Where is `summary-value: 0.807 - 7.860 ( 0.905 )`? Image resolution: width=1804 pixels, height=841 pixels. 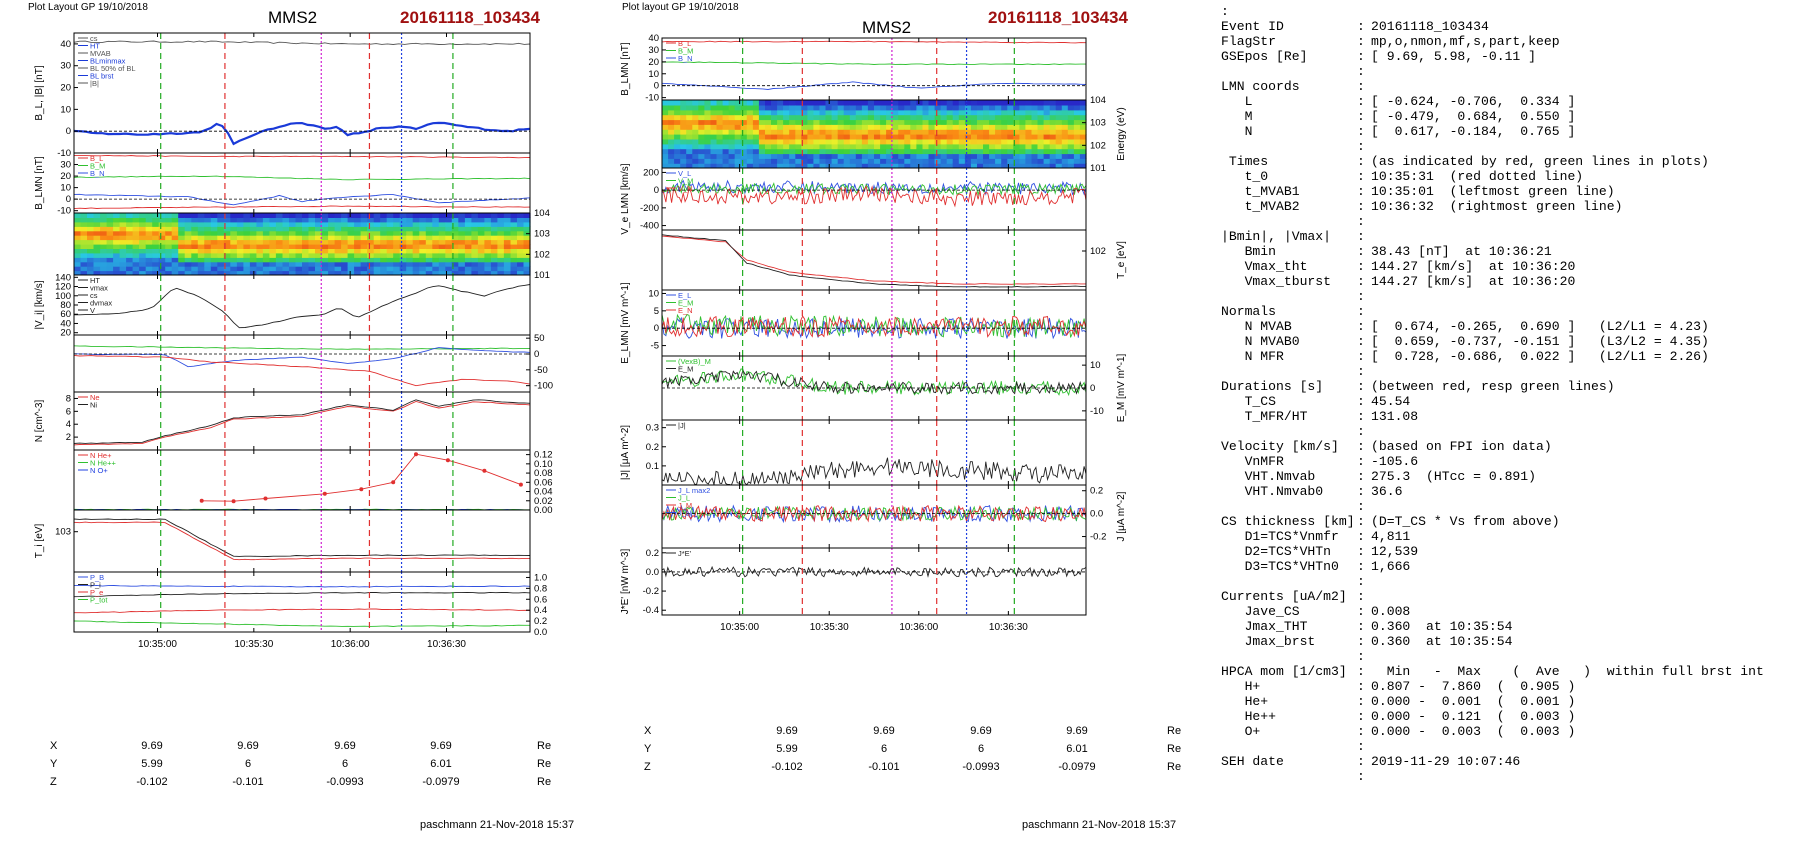
summary-value: 0.807 - 7.860 ( 0.905 ) is located at coordinates (1473, 686).